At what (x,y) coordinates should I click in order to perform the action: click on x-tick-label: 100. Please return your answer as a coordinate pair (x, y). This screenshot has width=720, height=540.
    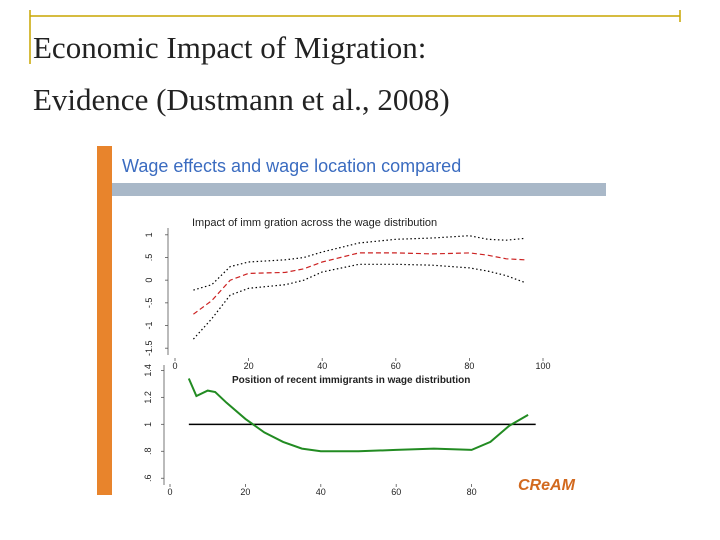
    Looking at the image, I should click on (542, 366).